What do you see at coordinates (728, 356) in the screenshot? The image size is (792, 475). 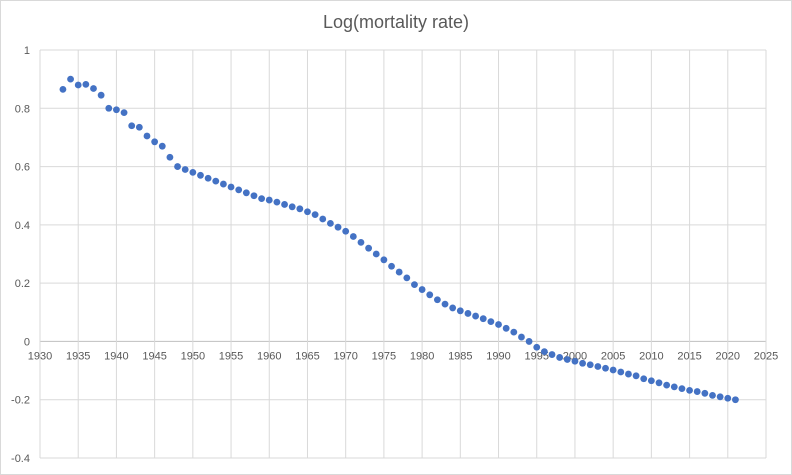 I see `x-tick-label: 2020` at bounding box center [728, 356].